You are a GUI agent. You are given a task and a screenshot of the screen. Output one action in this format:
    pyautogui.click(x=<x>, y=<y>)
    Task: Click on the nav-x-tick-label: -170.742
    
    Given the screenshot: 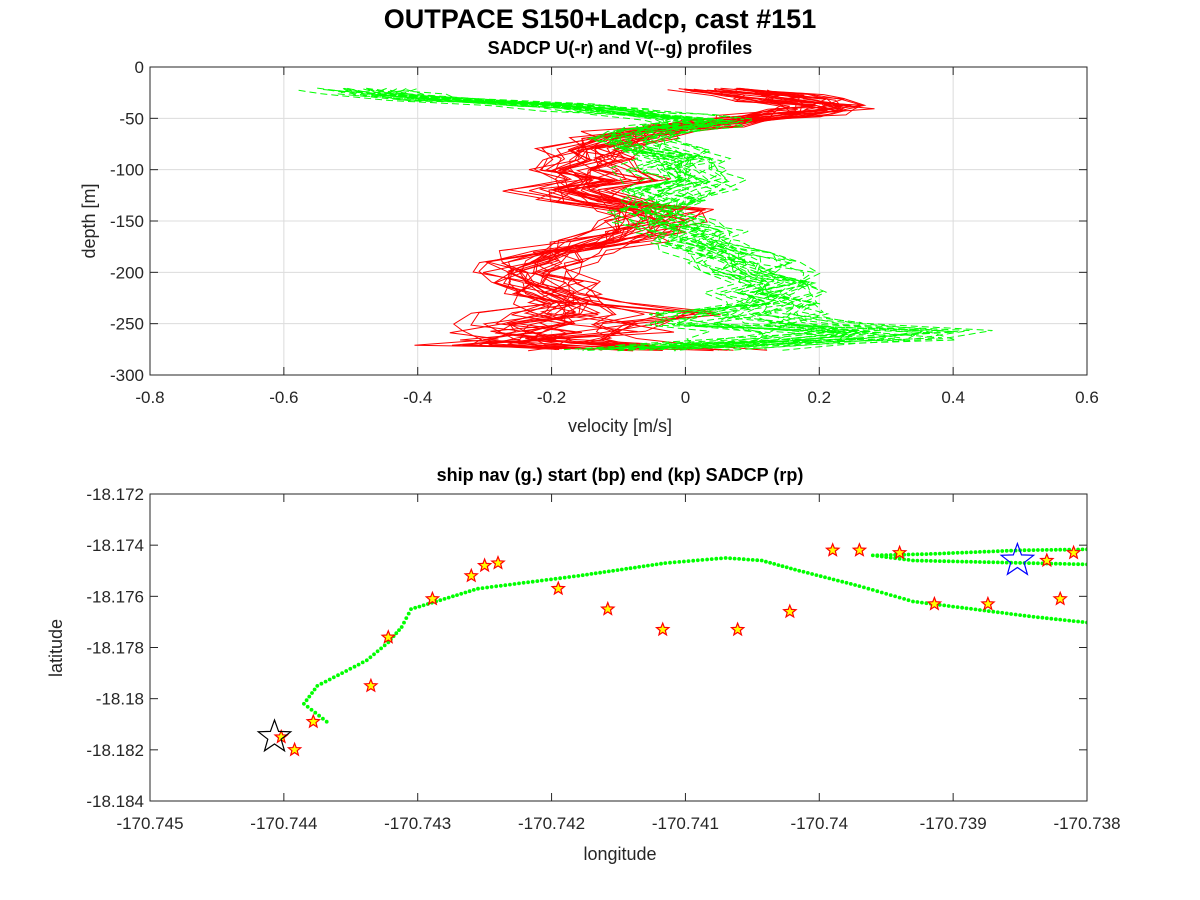 What is the action you would take?
    pyautogui.click(x=551, y=823)
    